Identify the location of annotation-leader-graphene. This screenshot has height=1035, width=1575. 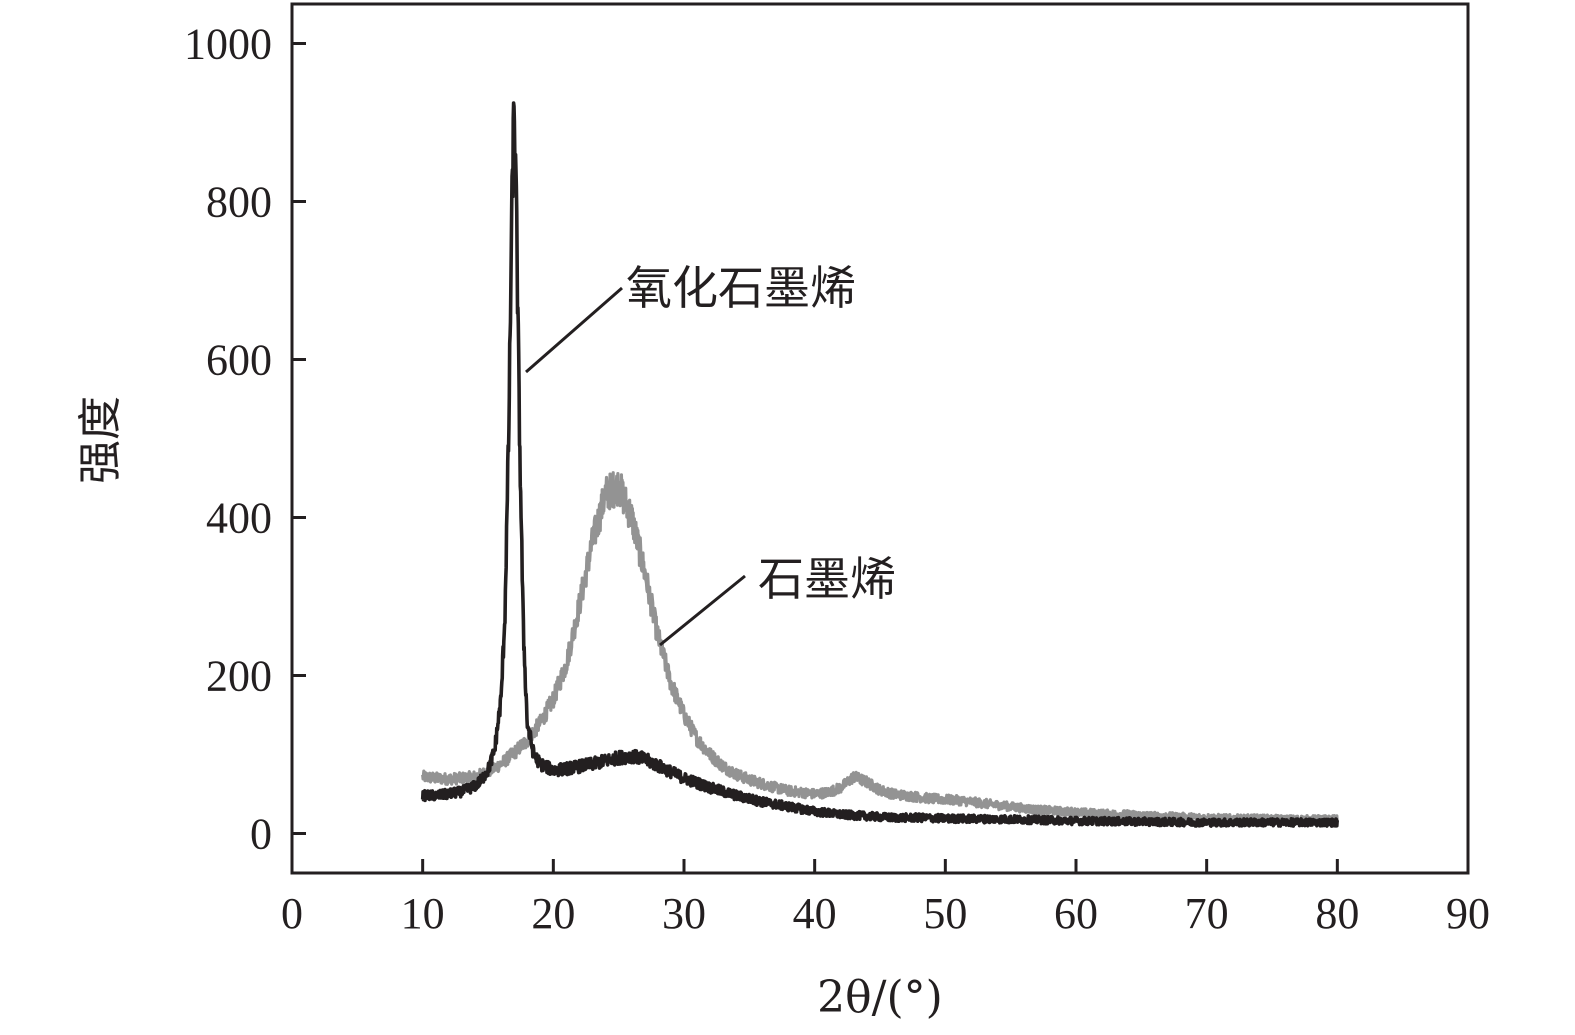
(702, 610).